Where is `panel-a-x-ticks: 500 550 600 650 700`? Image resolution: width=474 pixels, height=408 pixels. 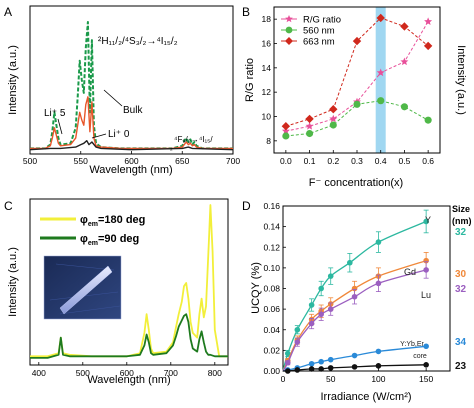 panel-a-x-ticks: 500 550 600 650 700 is located at coordinates (131, 158).